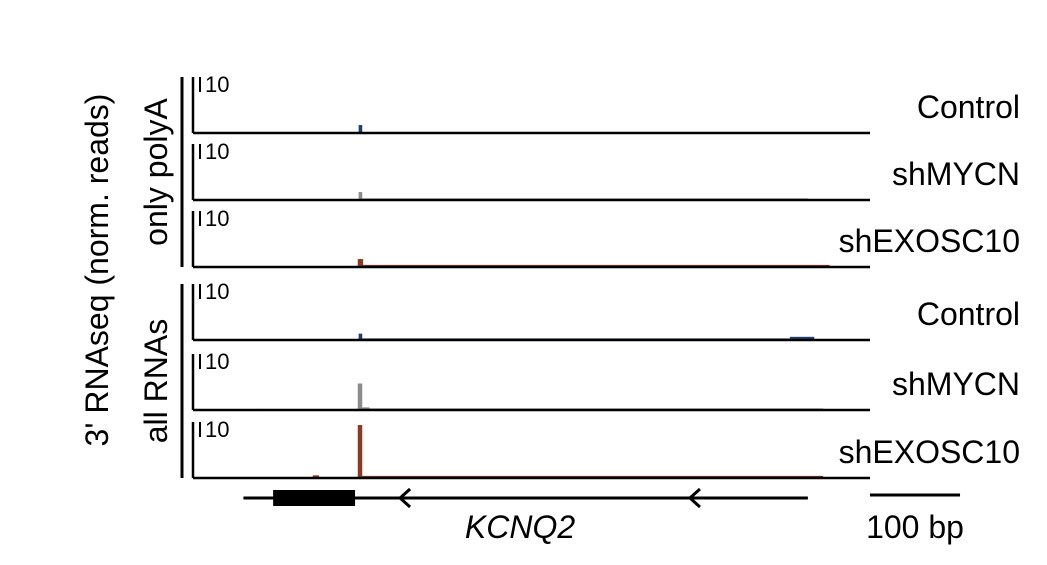  What do you see at coordinates (97, 270) in the screenshot?
I see `y-axis-label: 3' RNAseq (norm. reads)` at bounding box center [97, 270].